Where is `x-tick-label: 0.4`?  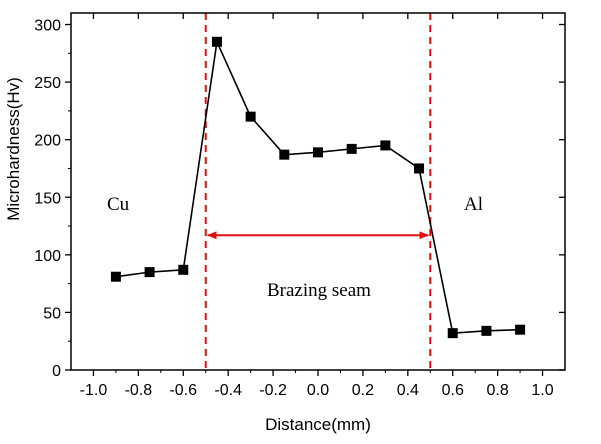 x-tick-label: 0.4 is located at coordinates (408, 390).